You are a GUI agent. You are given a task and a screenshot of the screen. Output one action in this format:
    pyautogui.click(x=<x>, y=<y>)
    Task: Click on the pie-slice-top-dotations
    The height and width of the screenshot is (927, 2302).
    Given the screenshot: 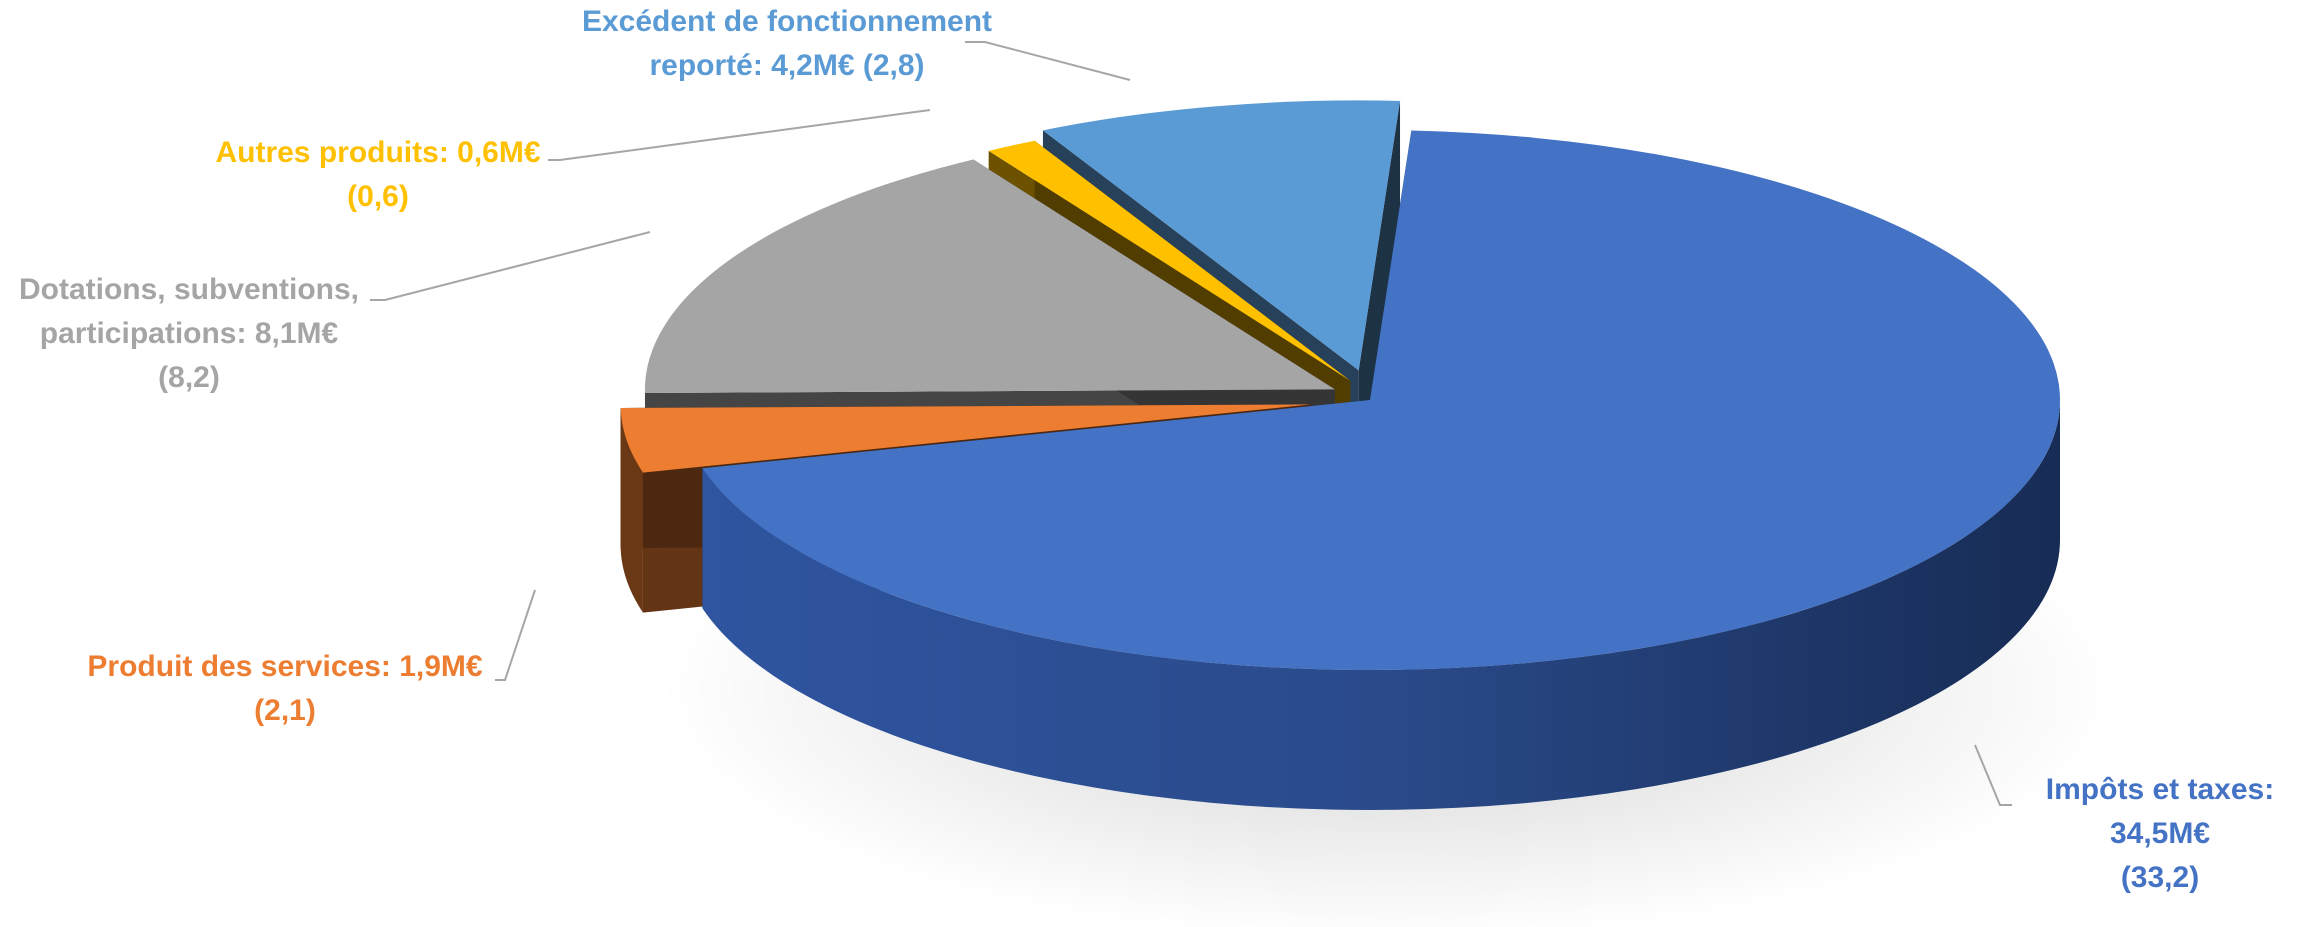 What is the action you would take?
    pyautogui.click(x=989, y=276)
    